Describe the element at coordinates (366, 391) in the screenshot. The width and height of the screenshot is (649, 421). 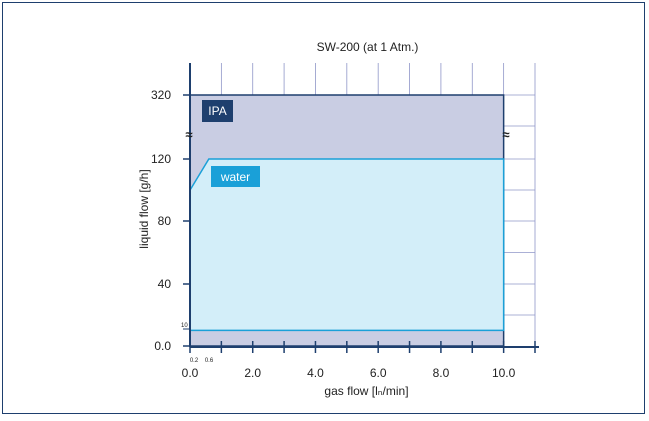
I see `x-axis-label: gas flow [lₙ/min]` at that location.